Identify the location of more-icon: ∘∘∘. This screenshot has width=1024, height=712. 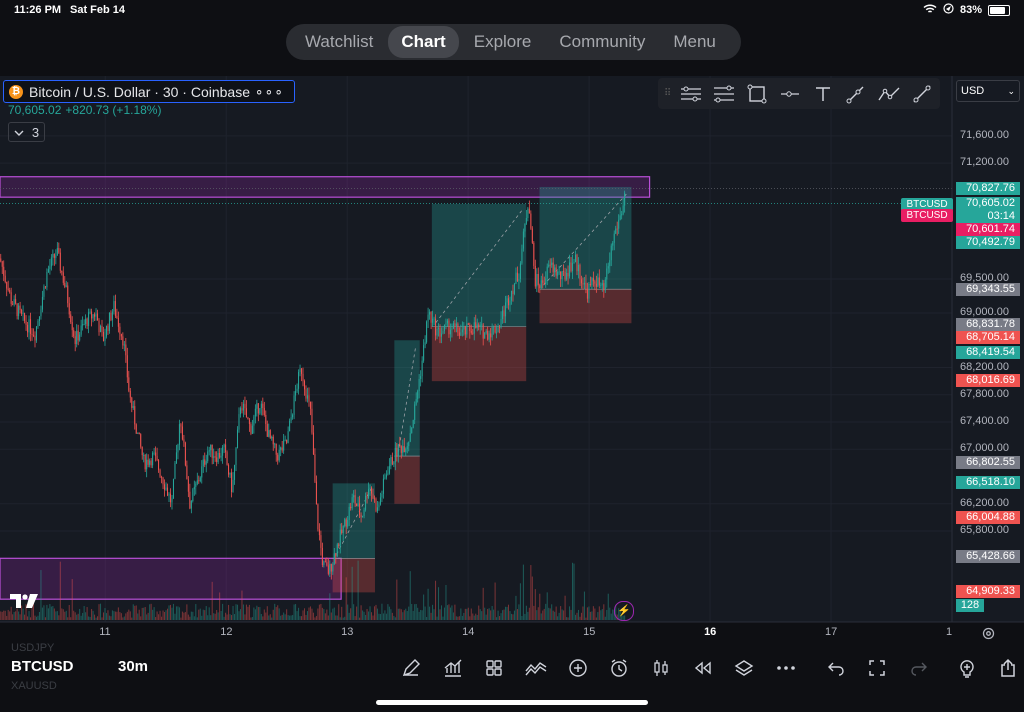
(269, 91).